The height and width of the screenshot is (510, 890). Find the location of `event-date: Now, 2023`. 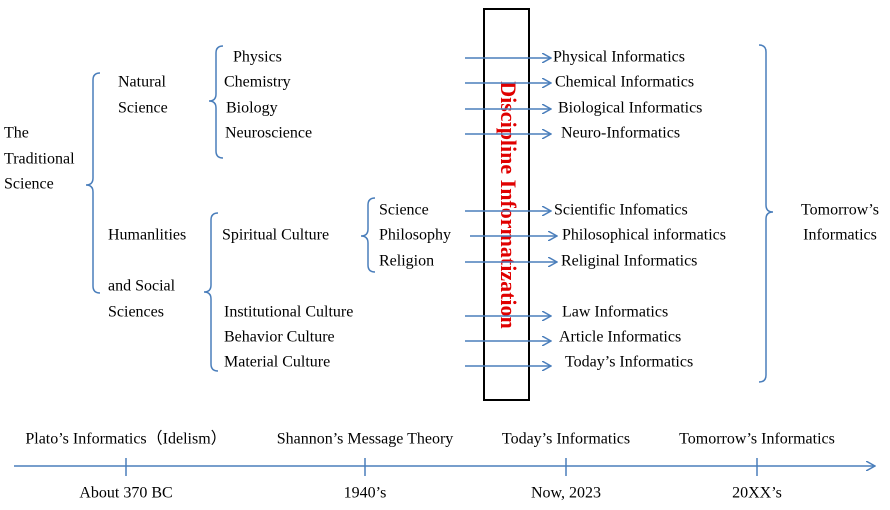

event-date: Now, 2023 is located at coordinates (566, 493).